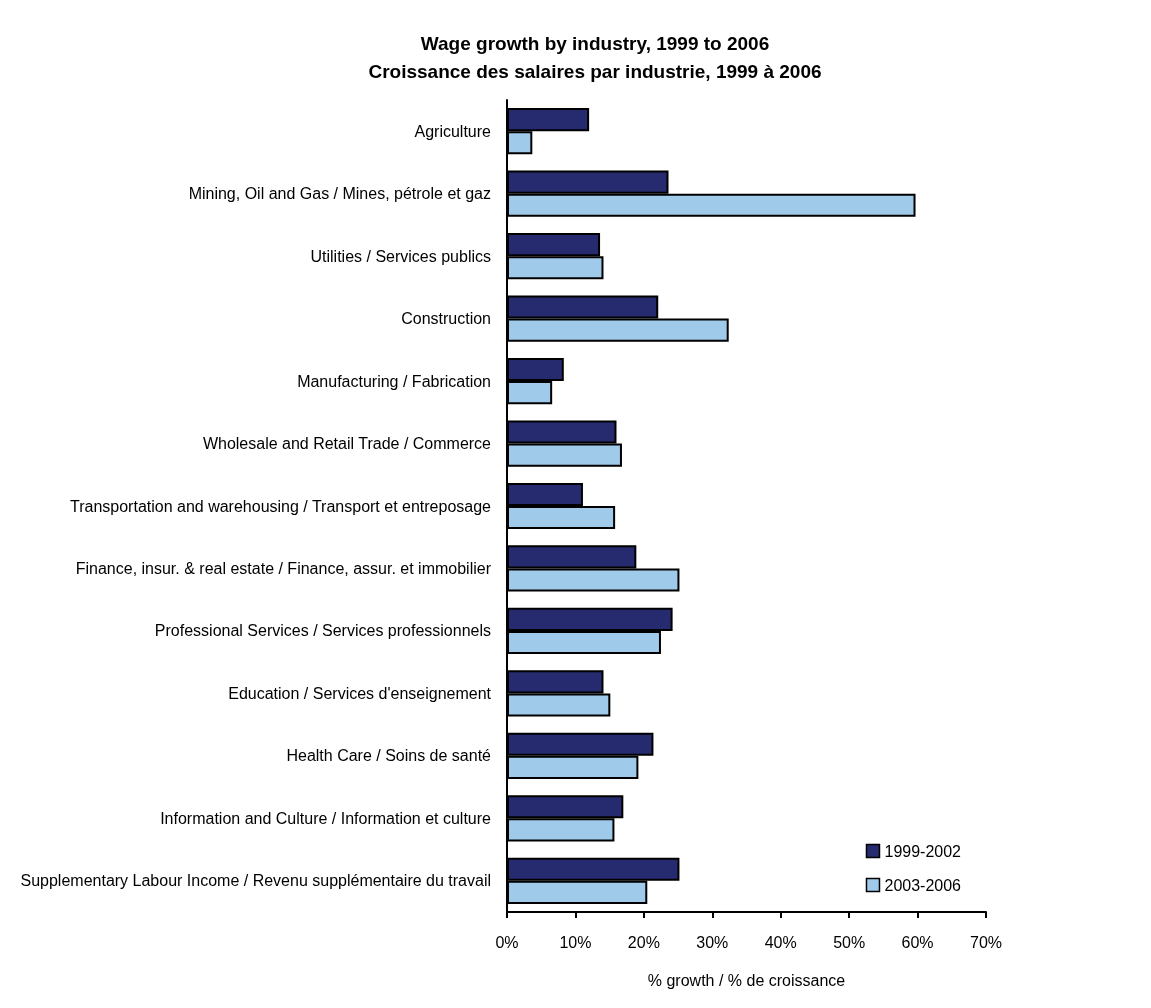 This screenshot has height=1008, width=1151. What do you see at coordinates (923, 885) in the screenshot?
I see `legend-label: 2003-2006` at bounding box center [923, 885].